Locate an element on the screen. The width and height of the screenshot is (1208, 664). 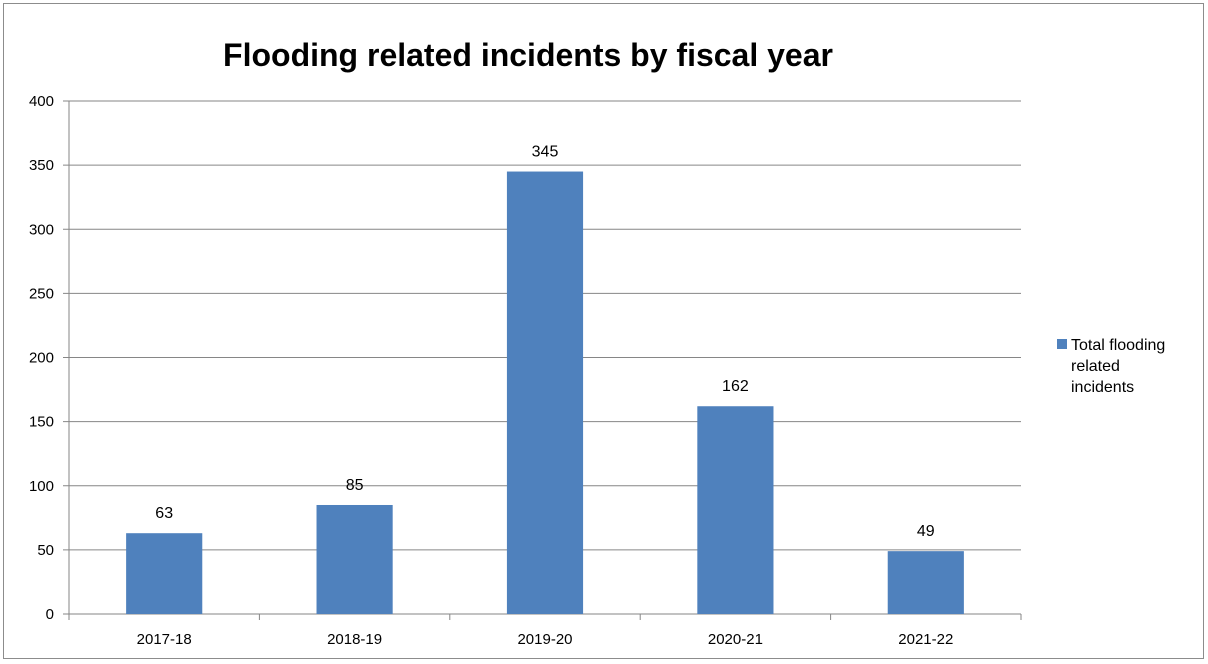
legend-swatch is located at coordinates (1062, 344).